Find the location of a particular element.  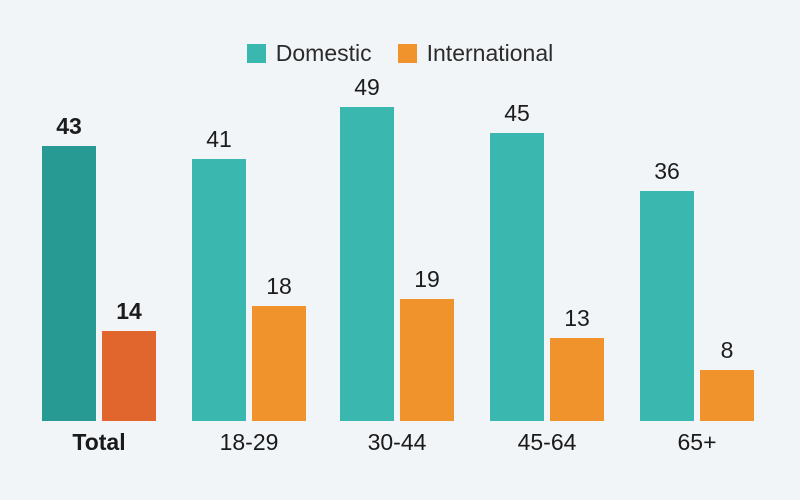

bar-column-domestic-18-29: 41 is located at coordinates (219, 274).